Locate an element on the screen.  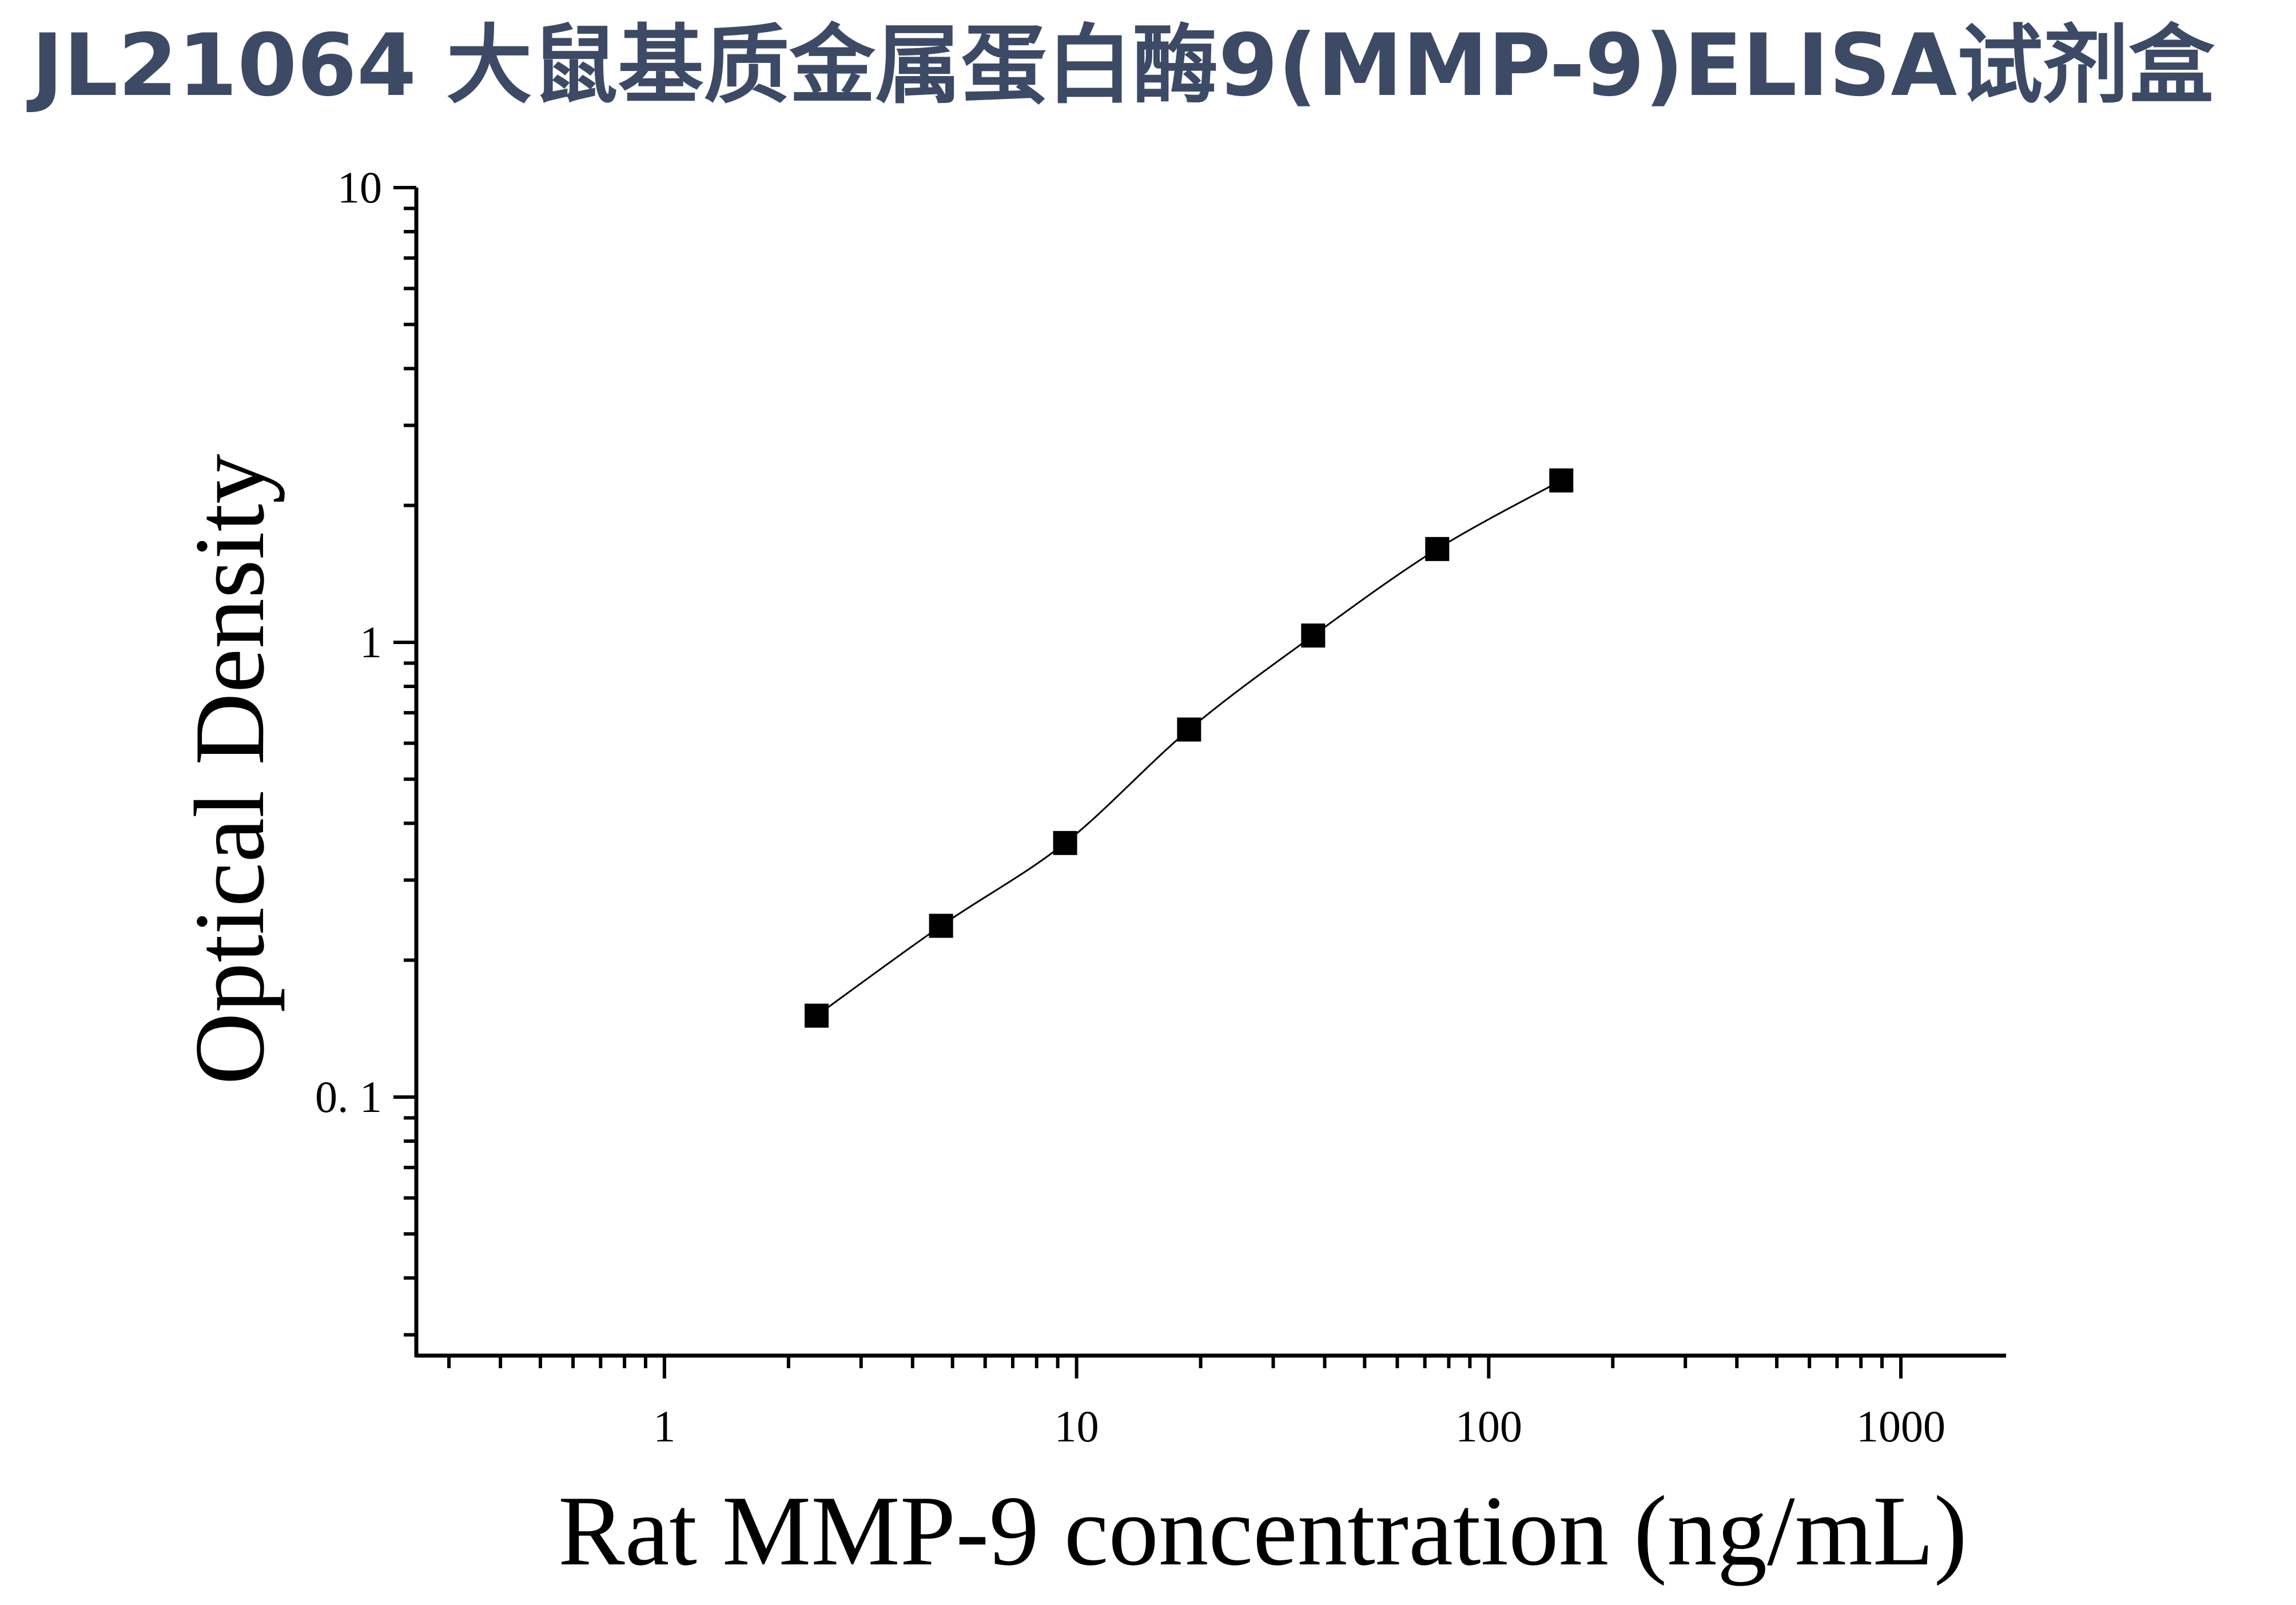
y-tick-label: 10 is located at coordinates (359, 187).